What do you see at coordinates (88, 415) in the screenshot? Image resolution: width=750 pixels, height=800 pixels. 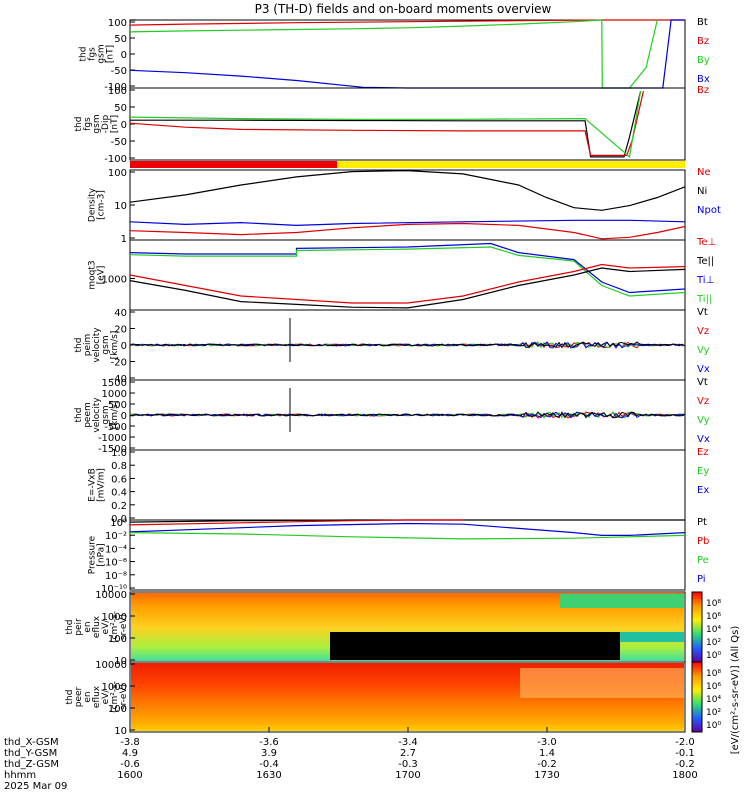 I see `ylabel-line: peem` at bounding box center [88, 415].